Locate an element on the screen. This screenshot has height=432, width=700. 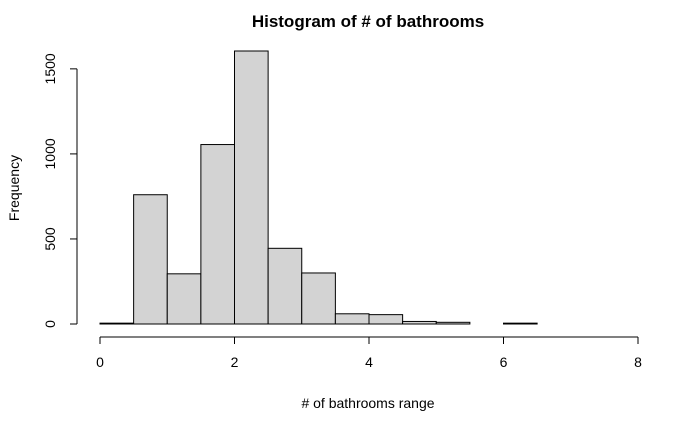
x-tick-label: 0 is located at coordinates (100, 362).